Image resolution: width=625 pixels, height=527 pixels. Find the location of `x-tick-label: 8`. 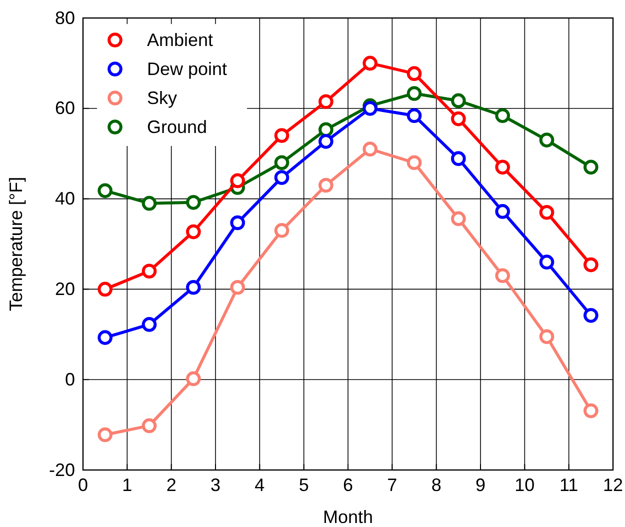

x-tick-label: 8 is located at coordinates (436, 484).